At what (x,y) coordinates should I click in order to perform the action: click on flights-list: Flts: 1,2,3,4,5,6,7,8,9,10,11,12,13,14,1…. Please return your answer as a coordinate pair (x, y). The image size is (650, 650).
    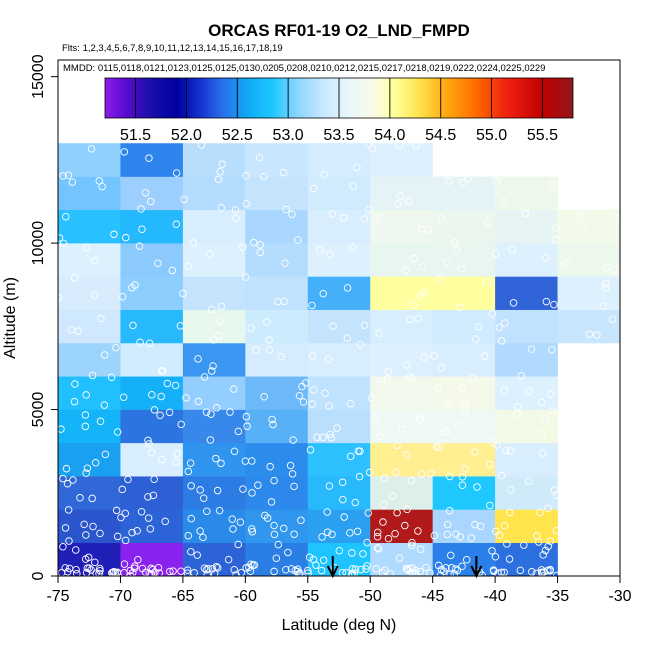
    Looking at the image, I should click on (172, 48).